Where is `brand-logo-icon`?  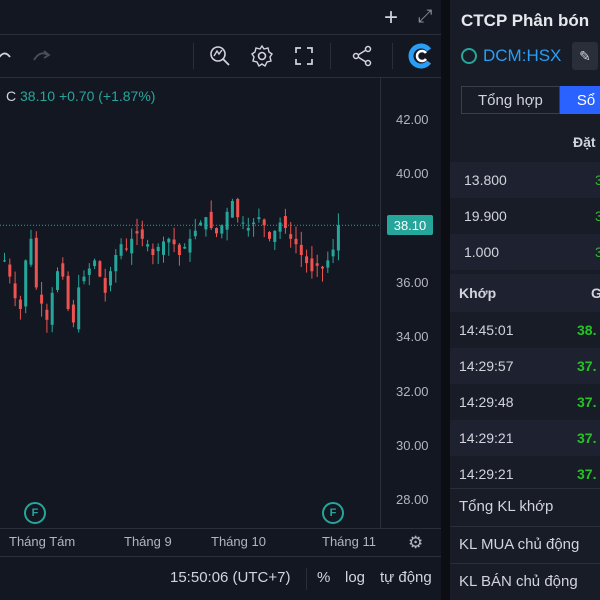 brand-logo-icon is located at coordinates (421, 56).